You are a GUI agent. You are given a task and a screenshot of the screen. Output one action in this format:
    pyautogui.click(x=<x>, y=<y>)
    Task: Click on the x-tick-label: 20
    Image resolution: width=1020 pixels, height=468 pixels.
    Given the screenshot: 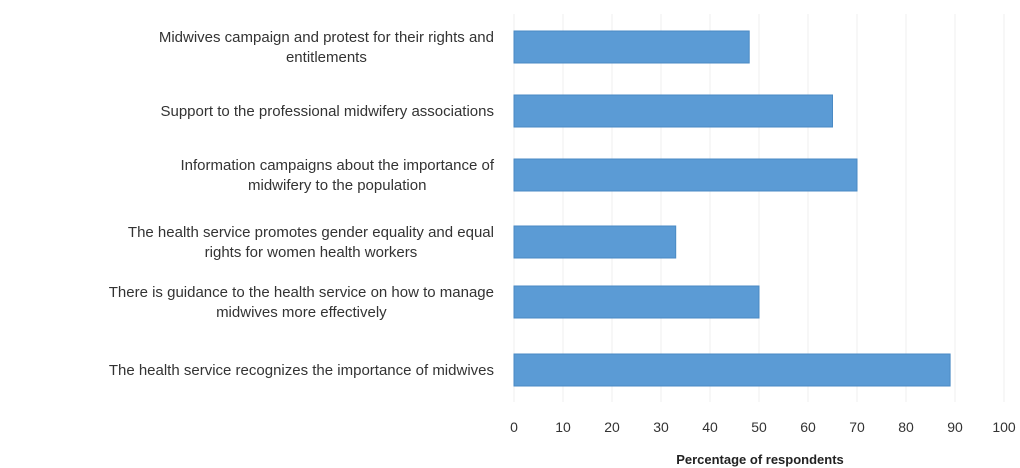 What is the action you would take?
    pyautogui.click(x=612, y=427)
    